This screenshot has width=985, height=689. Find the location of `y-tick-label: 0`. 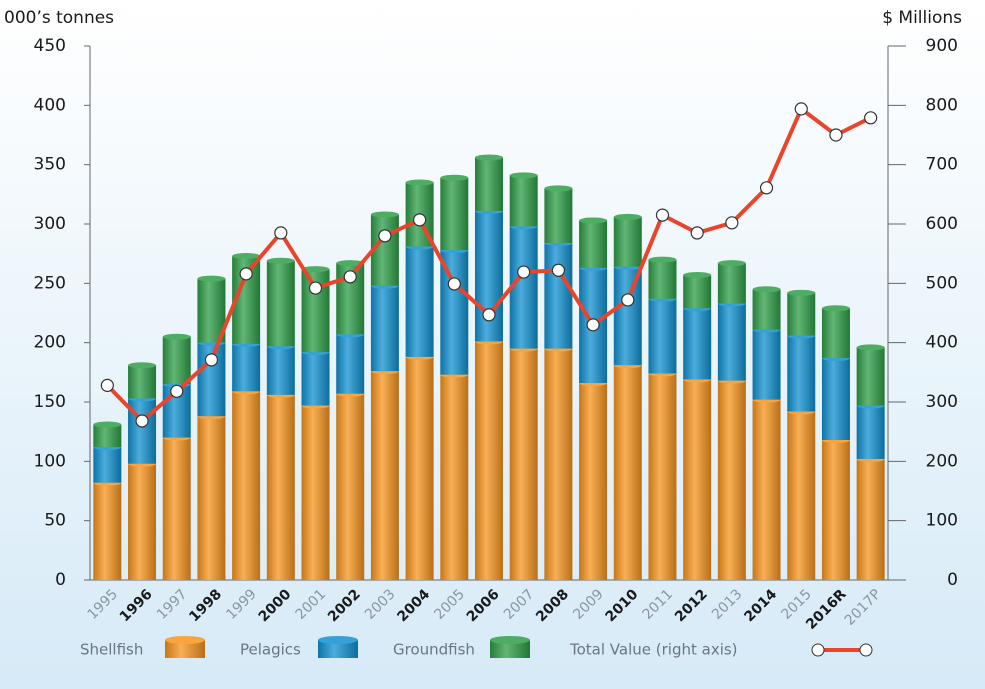

y-tick-label: 0 is located at coordinates (60, 580).